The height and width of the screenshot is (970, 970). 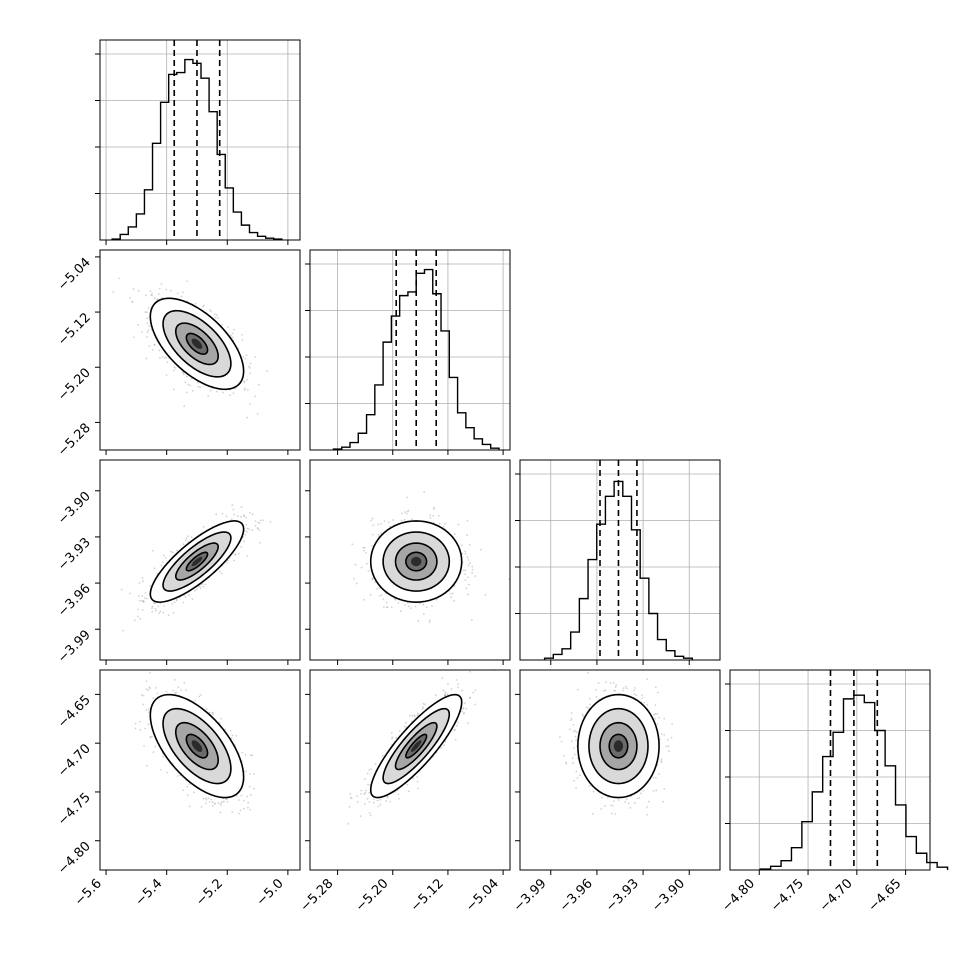 I want to click on x-tick-label: −3.96, so click(x=576, y=895).